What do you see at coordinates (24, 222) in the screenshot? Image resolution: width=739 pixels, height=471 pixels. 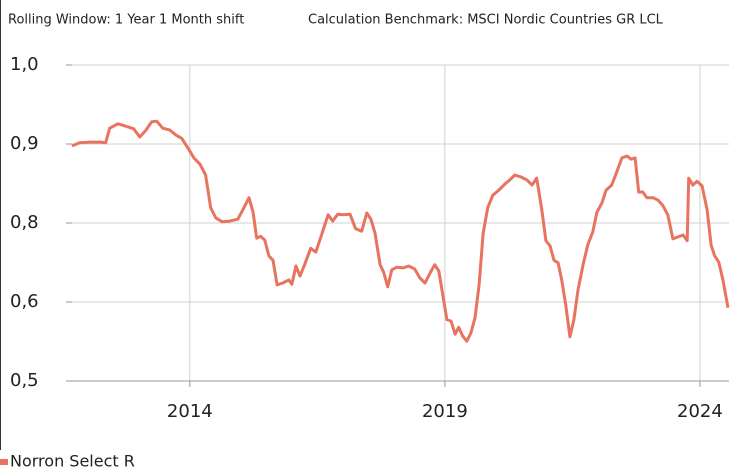 I see `y-tick-label: 0,8` at bounding box center [24, 222].